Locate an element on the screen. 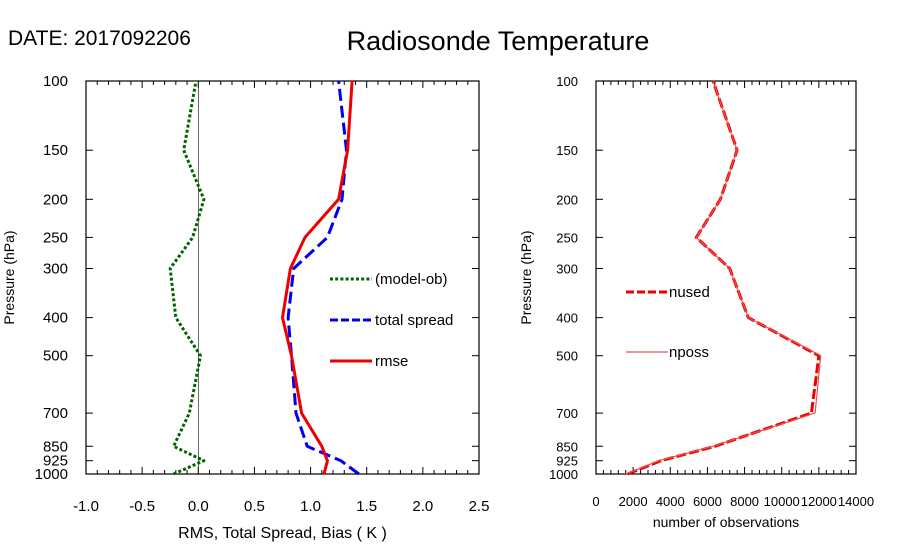 This screenshot has width=900, height=560. x-tick-label: 14000 is located at coordinates (856, 501).